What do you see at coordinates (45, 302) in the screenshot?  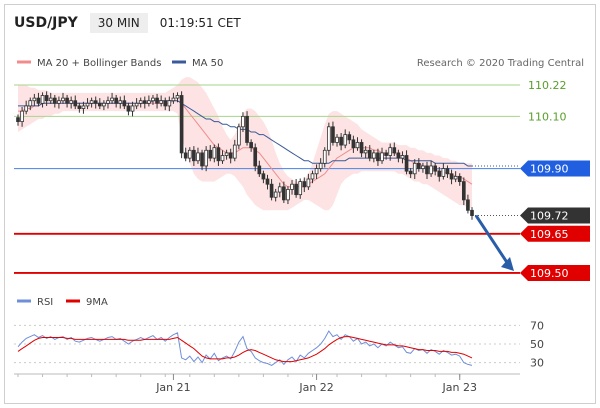 I see `rsi-legend-label: RSI` at bounding box center [45, 302].